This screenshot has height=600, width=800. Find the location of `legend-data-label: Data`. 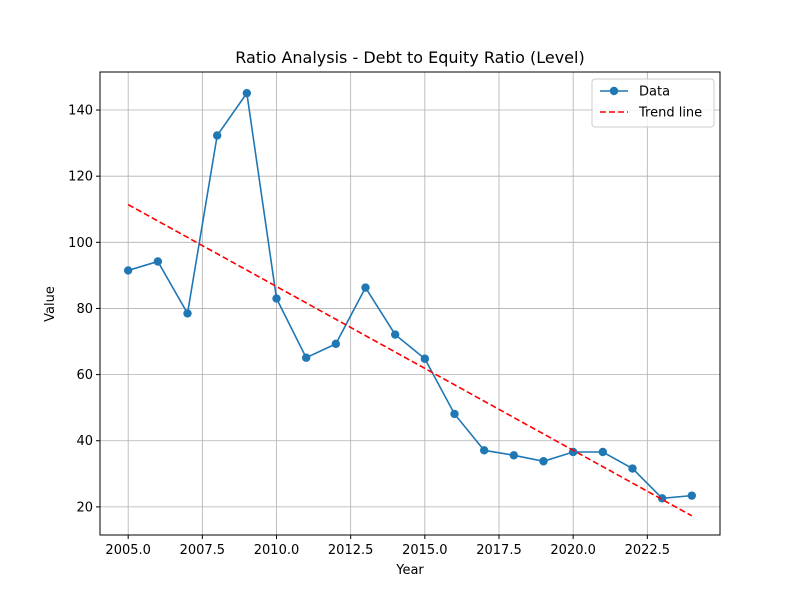

legend-data-label: Data is located at coordinates (654, 92).